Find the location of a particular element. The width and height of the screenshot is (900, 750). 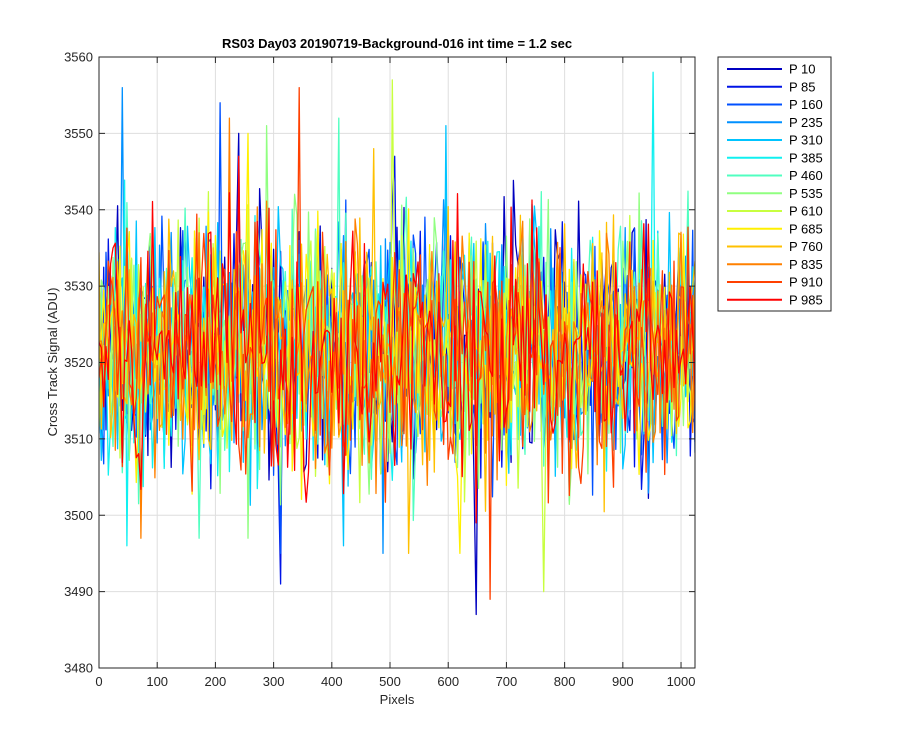

legend-label: P 985 is located at coordinates (806, 299).